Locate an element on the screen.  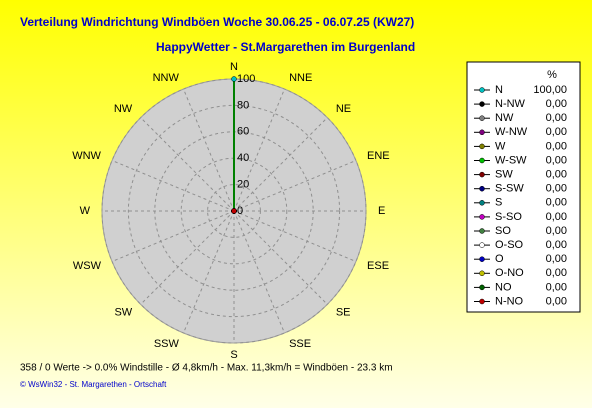
legend-label: NW is located at coordinates (504, 118).